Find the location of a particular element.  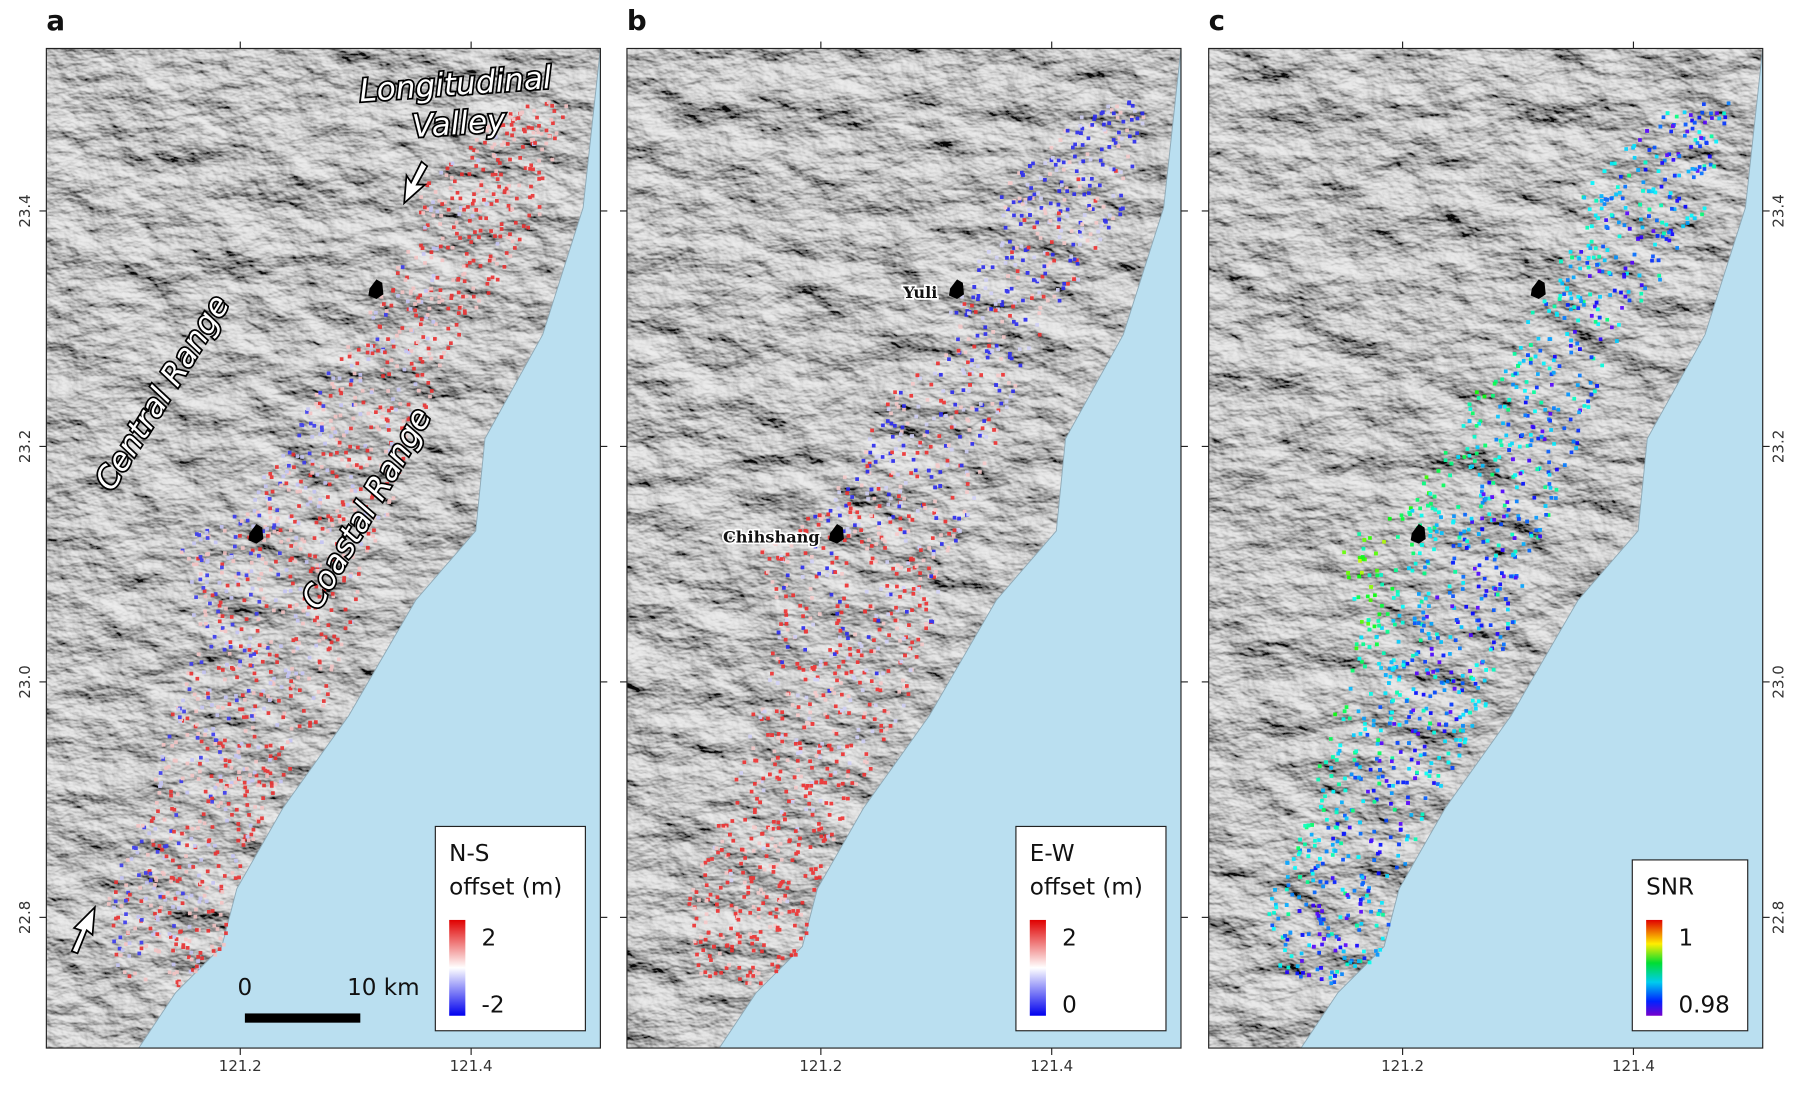

legend-max: 2 is located at coordinates (489, 938).